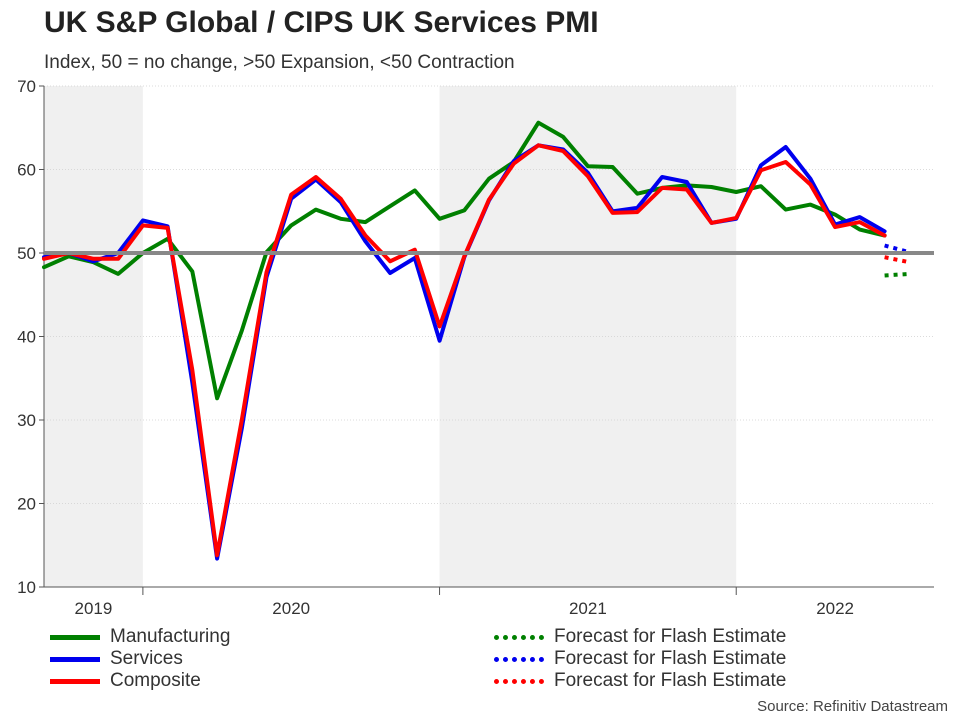 This screenshot has height=720, width=960. I want to click on legend-item-forecast-services: Forecast for Flash Estimate, so click(640, 659).